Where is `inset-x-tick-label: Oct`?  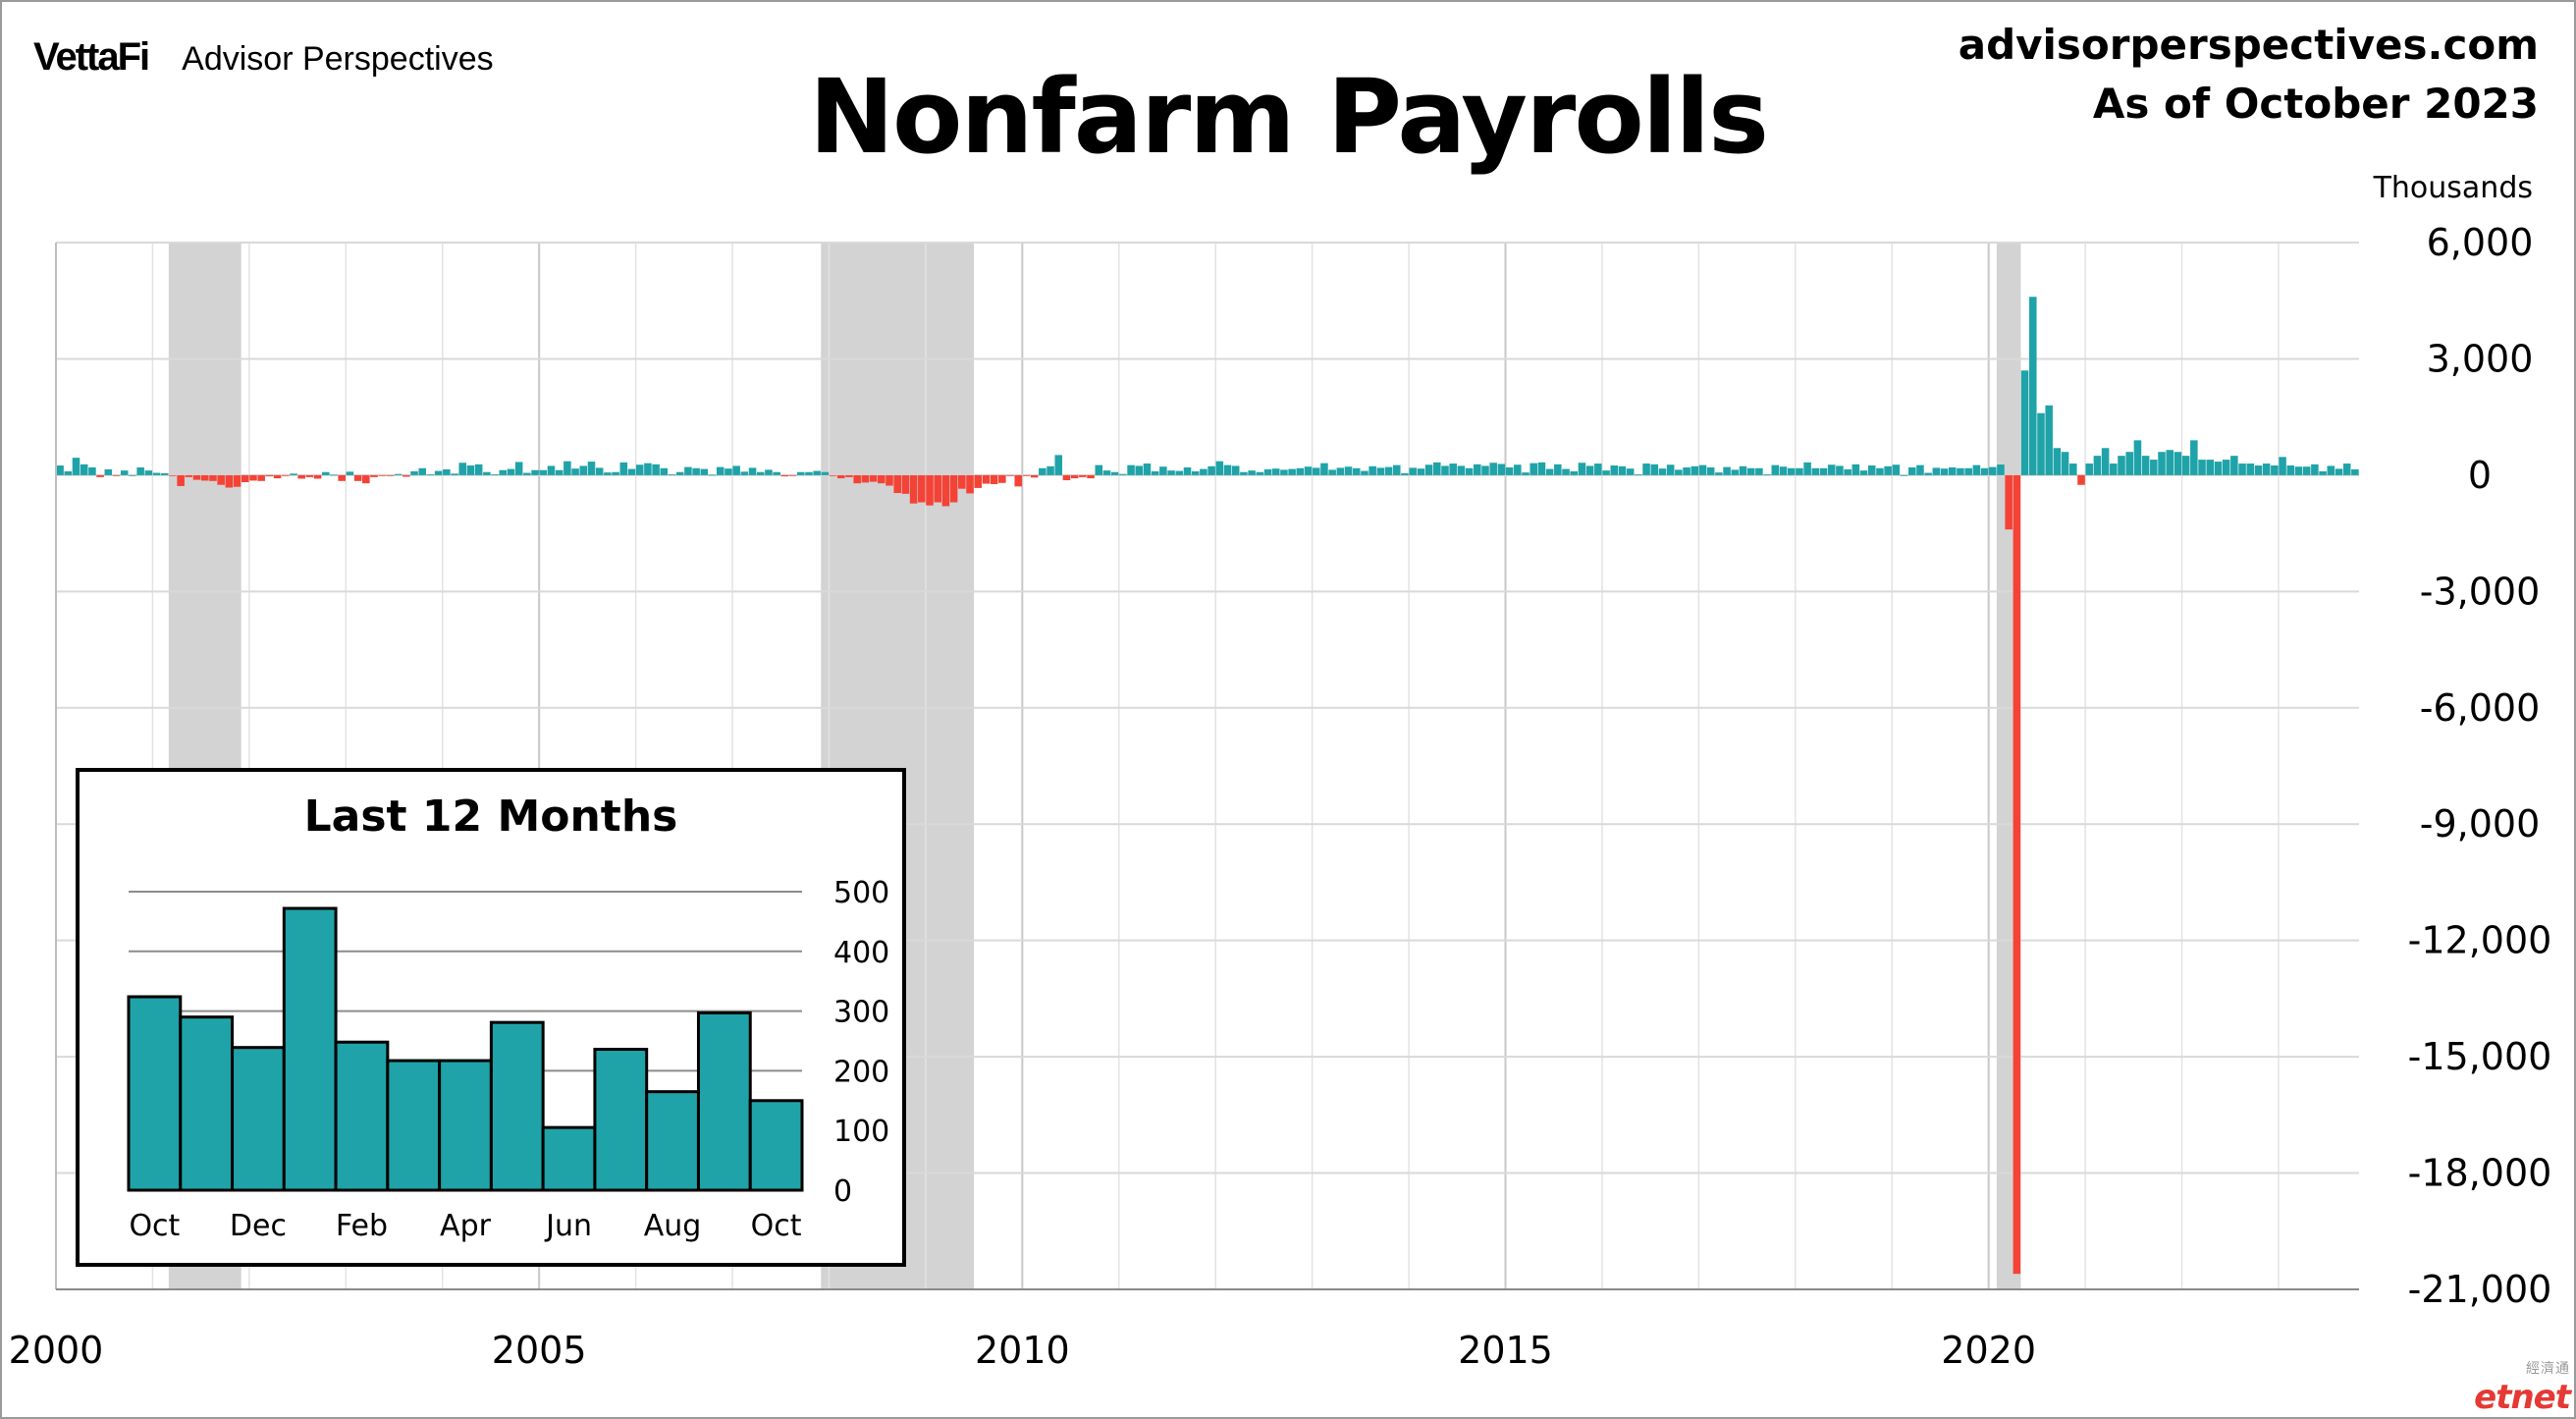 inset-x-tick-label: Oct is located at coordinates (776, 1226).